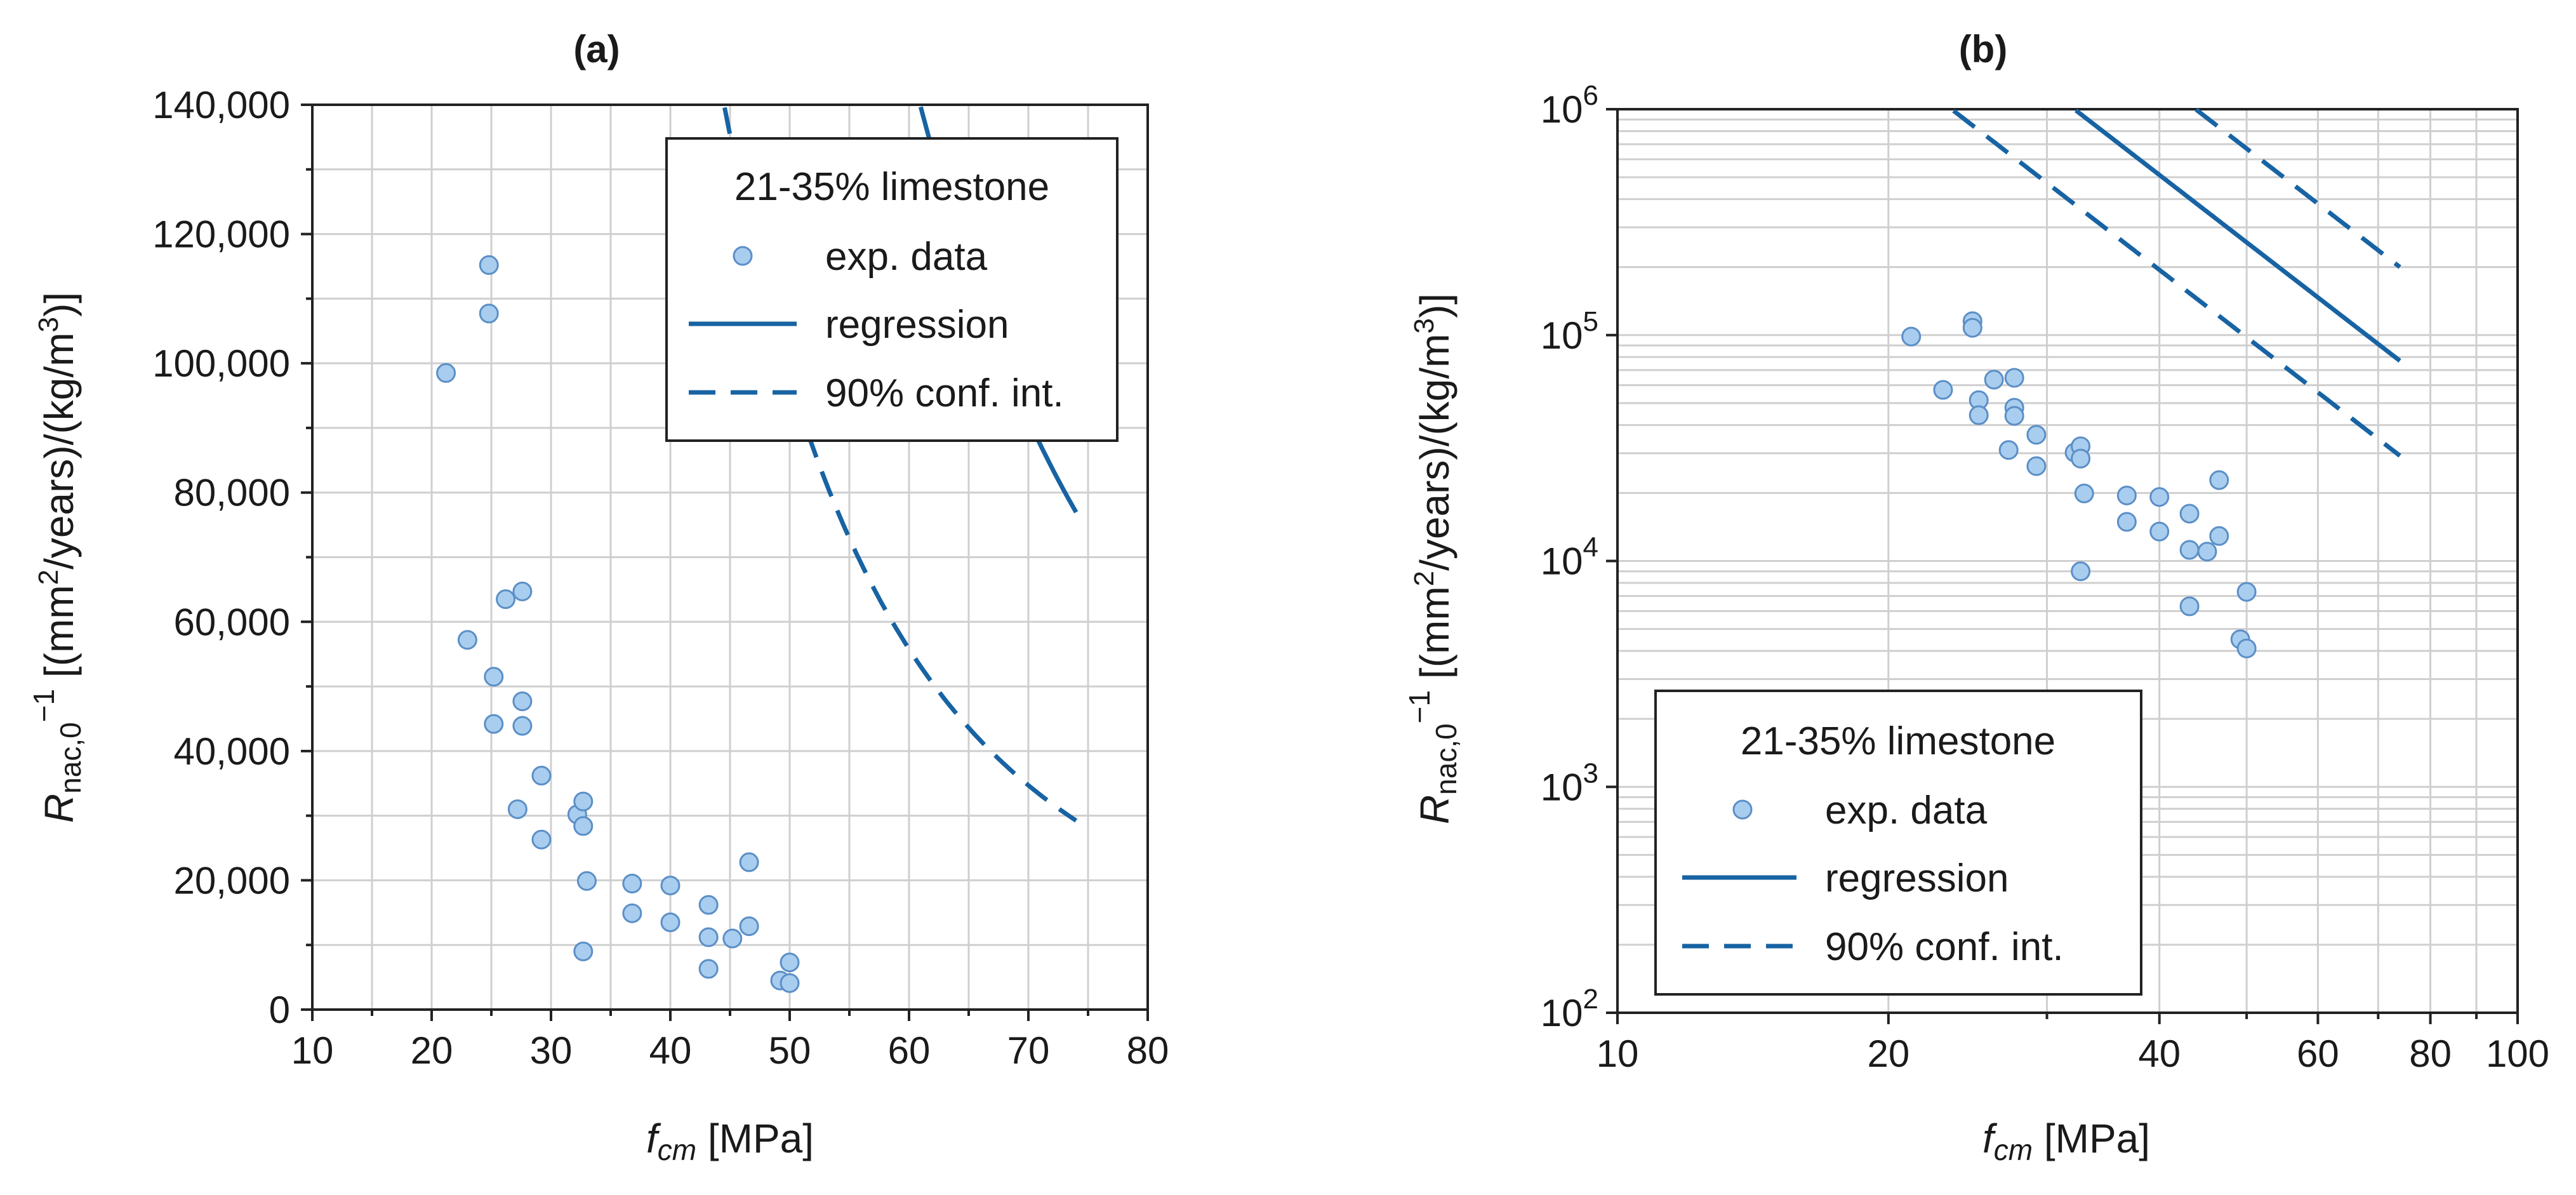  I want to click on panel-a-legend-label-regression: regression, so click(917, 325).